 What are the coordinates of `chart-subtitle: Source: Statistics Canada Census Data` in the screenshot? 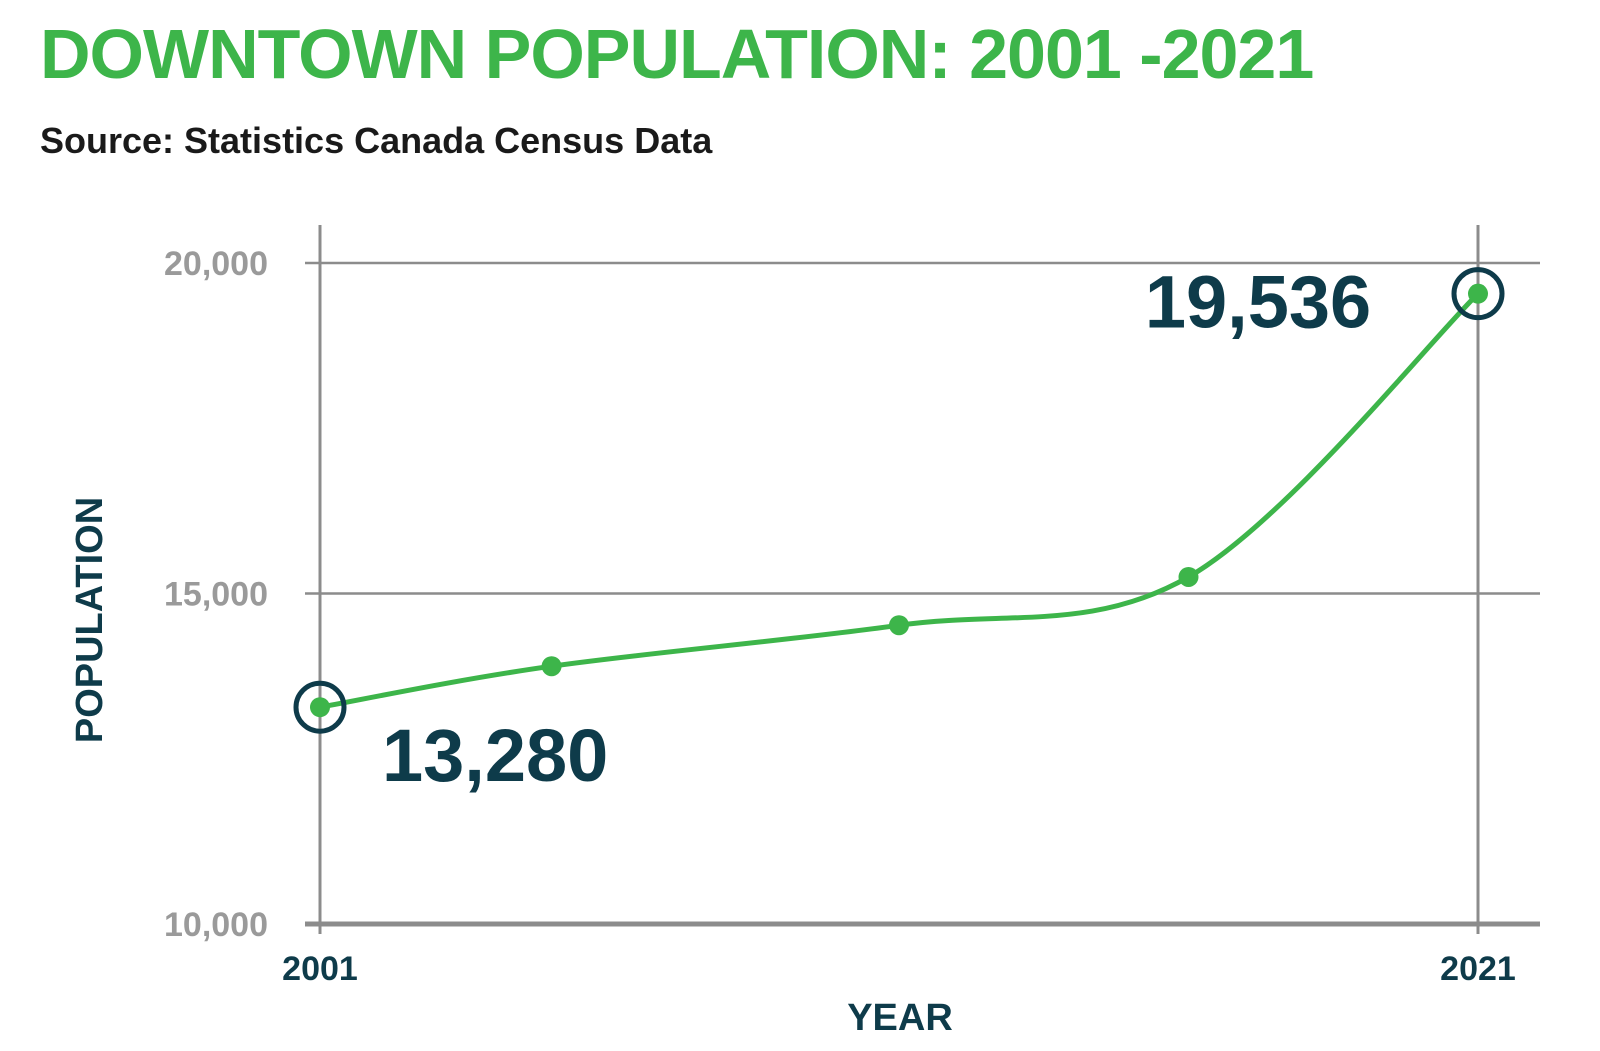 It's located at (376, 140).